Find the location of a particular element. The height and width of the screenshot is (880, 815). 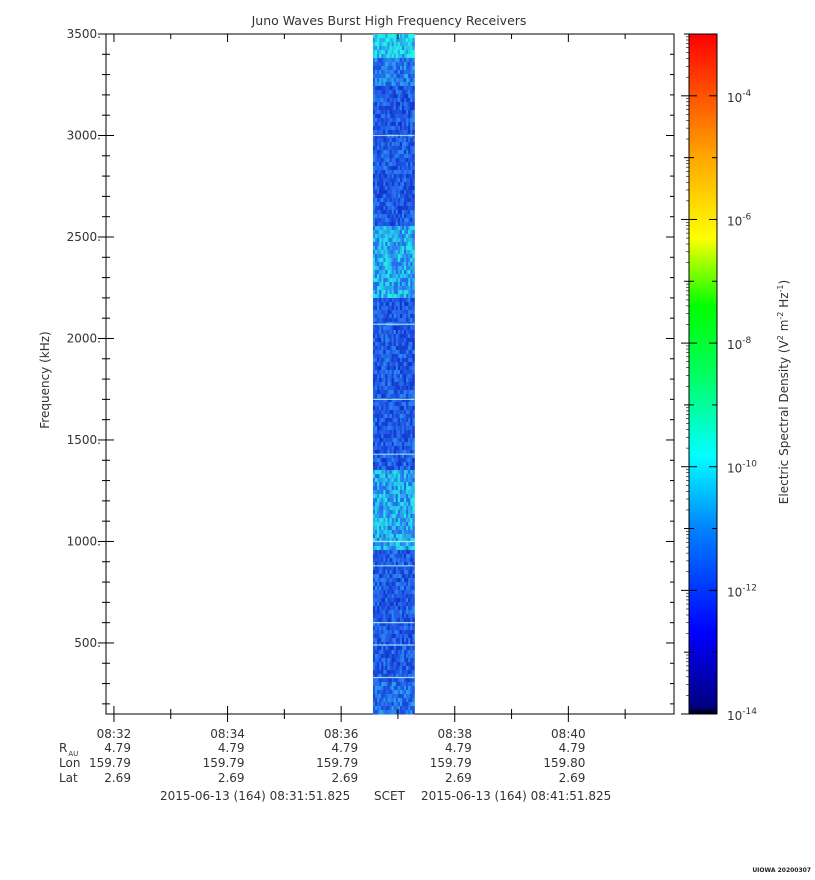

spectrogram-data is located at coordinates (393, 374).